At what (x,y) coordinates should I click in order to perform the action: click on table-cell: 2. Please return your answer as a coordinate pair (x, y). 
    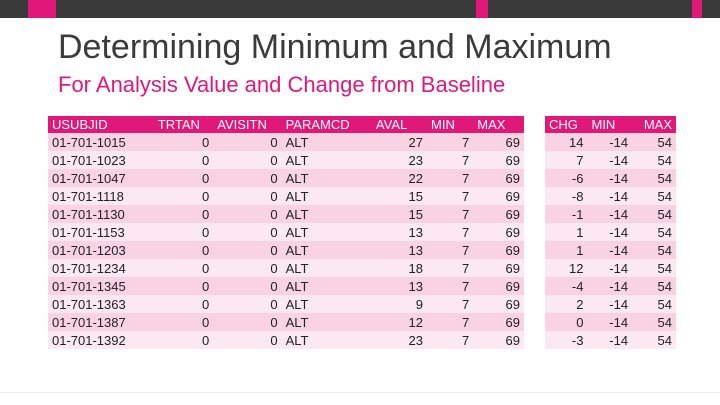
    Looking at the image, I should click on (566, 304).